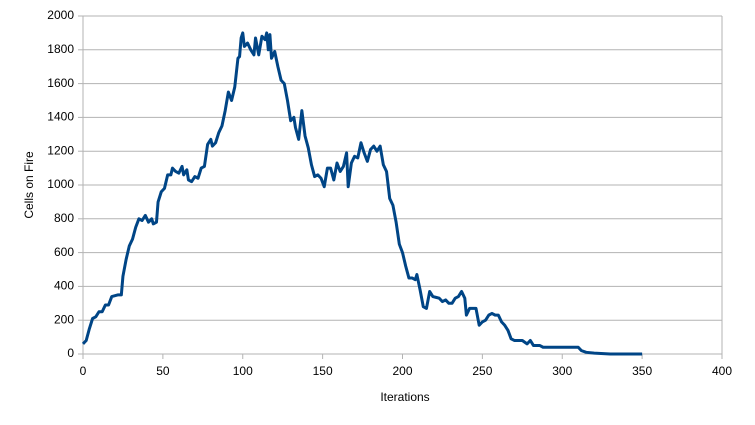  What do you see at coordinates (482, 371) in the screenshot?
I see `x-tick-label: 250` at bounding box center [482, 371].